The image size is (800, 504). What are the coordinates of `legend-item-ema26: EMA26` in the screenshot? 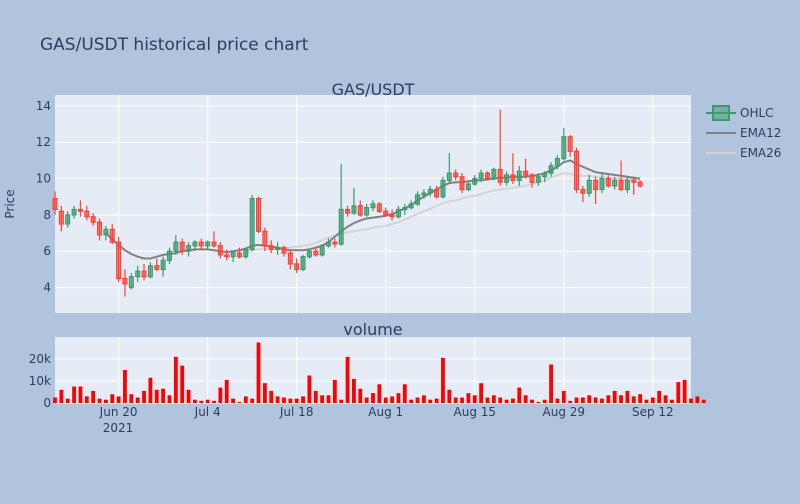 It's located at (743, 153).